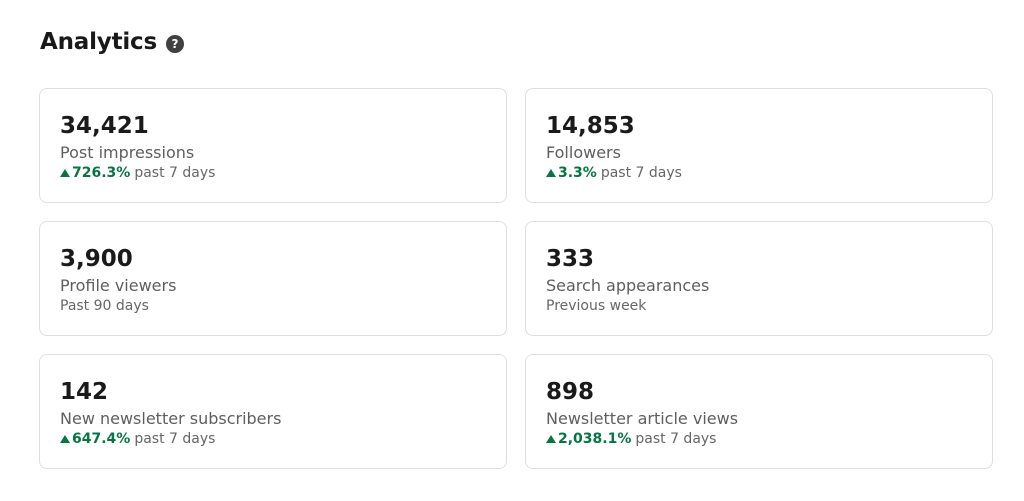 Image resolution: width=1024 pixels, height=501 pixels. I want to click on card-label: Followers, so click(583, 152).